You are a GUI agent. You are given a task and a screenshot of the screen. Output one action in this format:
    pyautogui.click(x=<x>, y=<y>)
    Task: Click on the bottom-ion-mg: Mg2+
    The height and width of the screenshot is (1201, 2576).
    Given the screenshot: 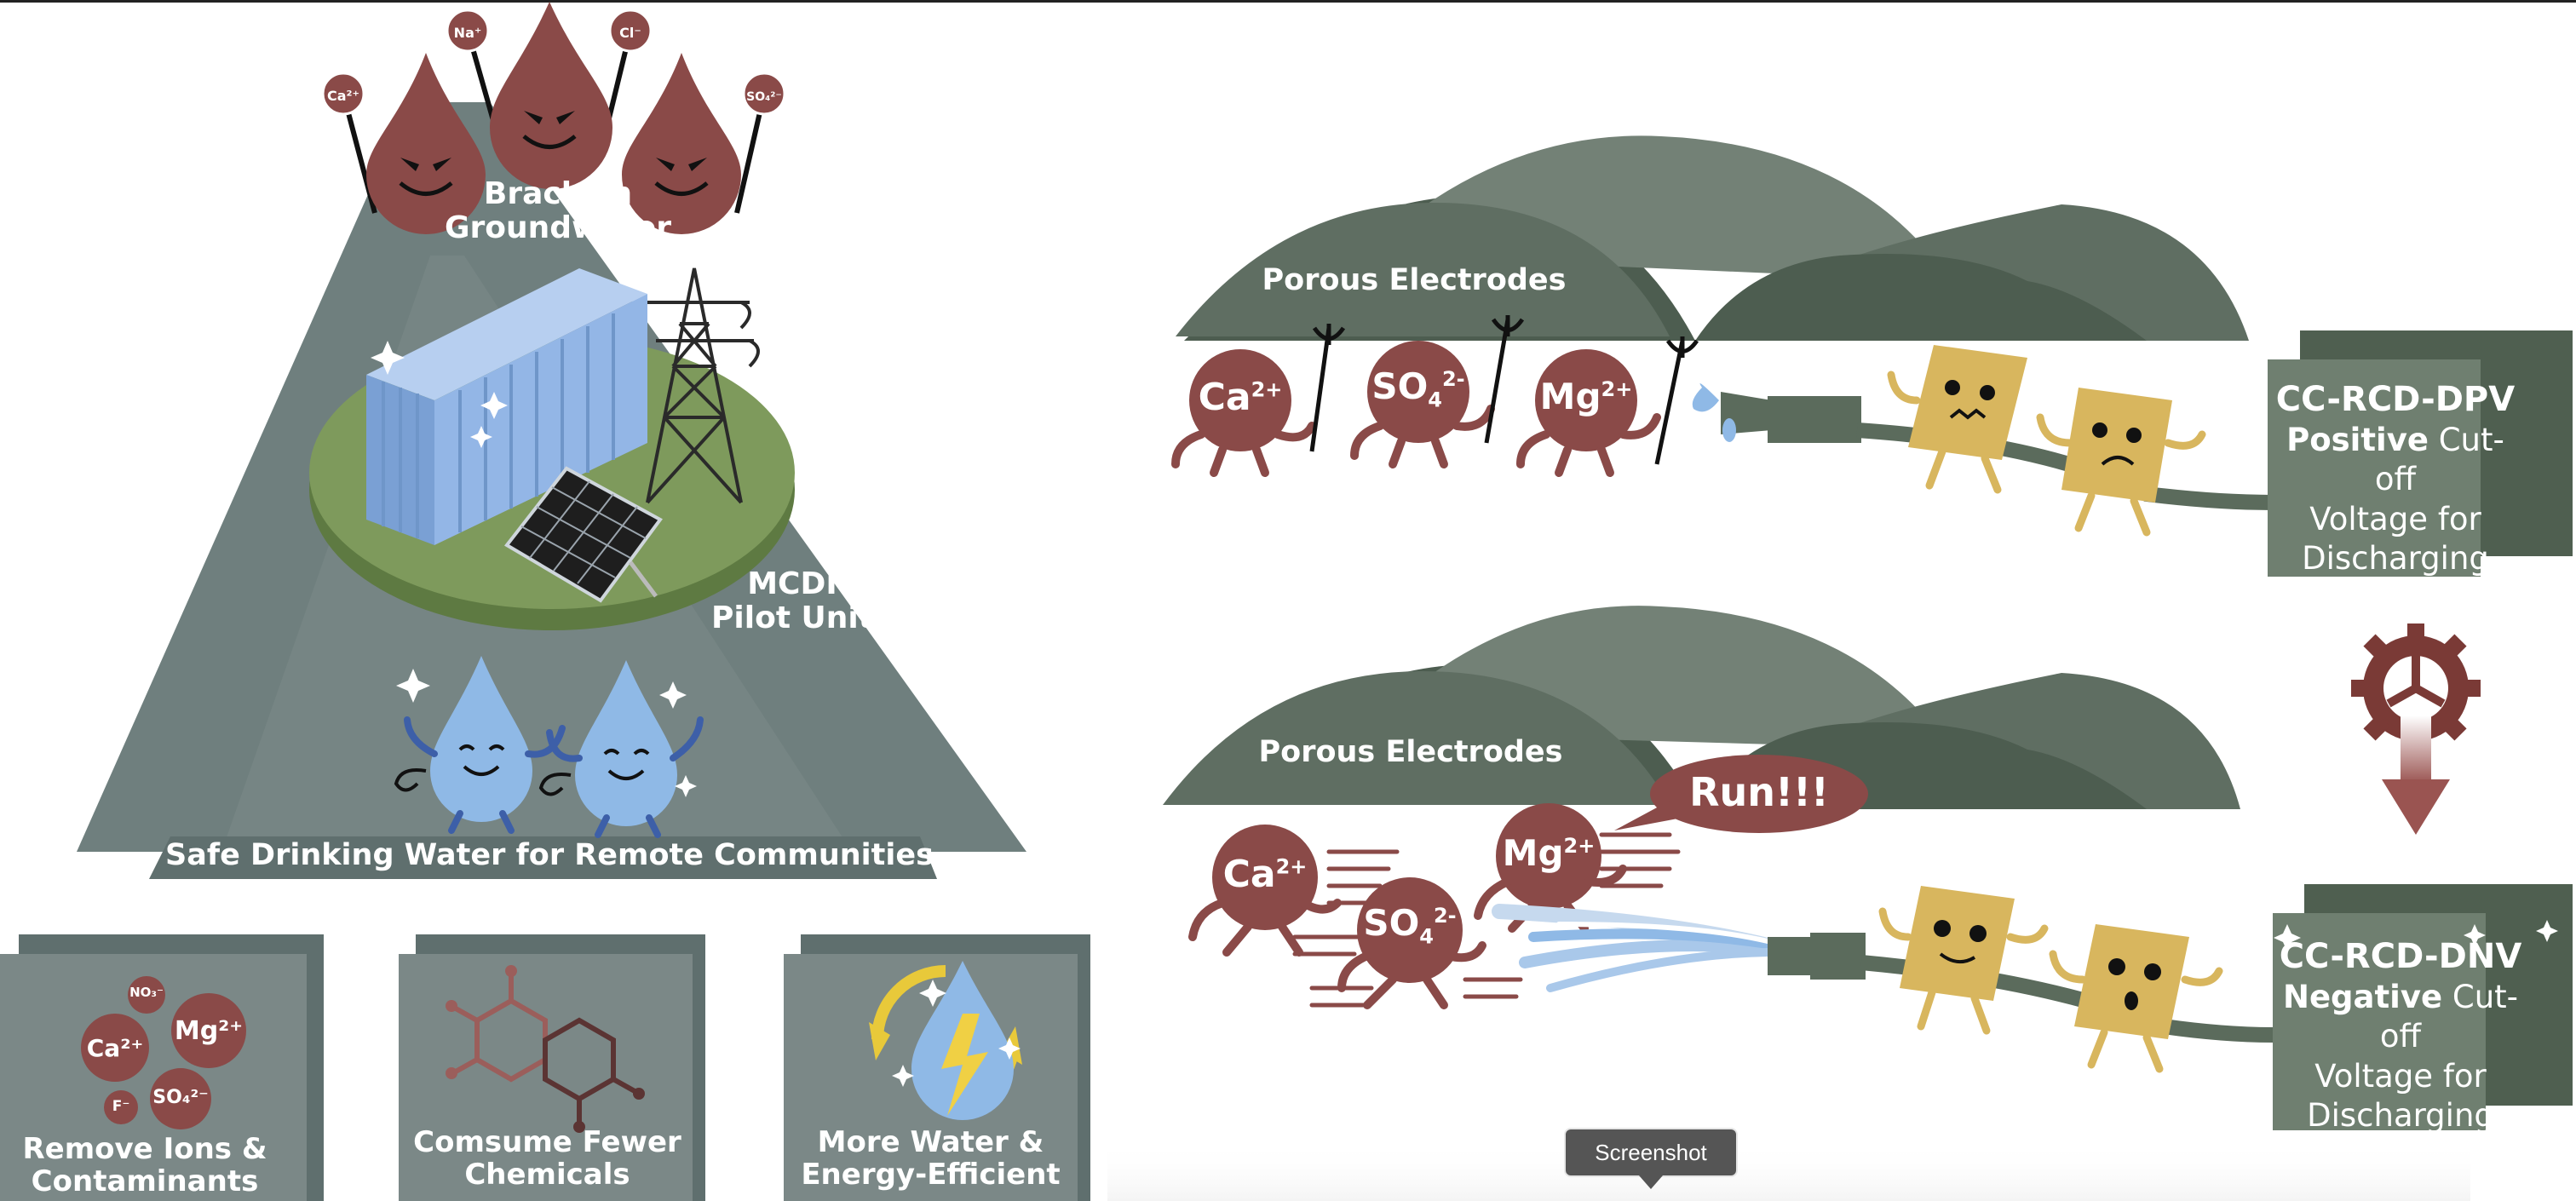 What is the action you would take?
    pyautogui.click(x=1549, y=853)
    